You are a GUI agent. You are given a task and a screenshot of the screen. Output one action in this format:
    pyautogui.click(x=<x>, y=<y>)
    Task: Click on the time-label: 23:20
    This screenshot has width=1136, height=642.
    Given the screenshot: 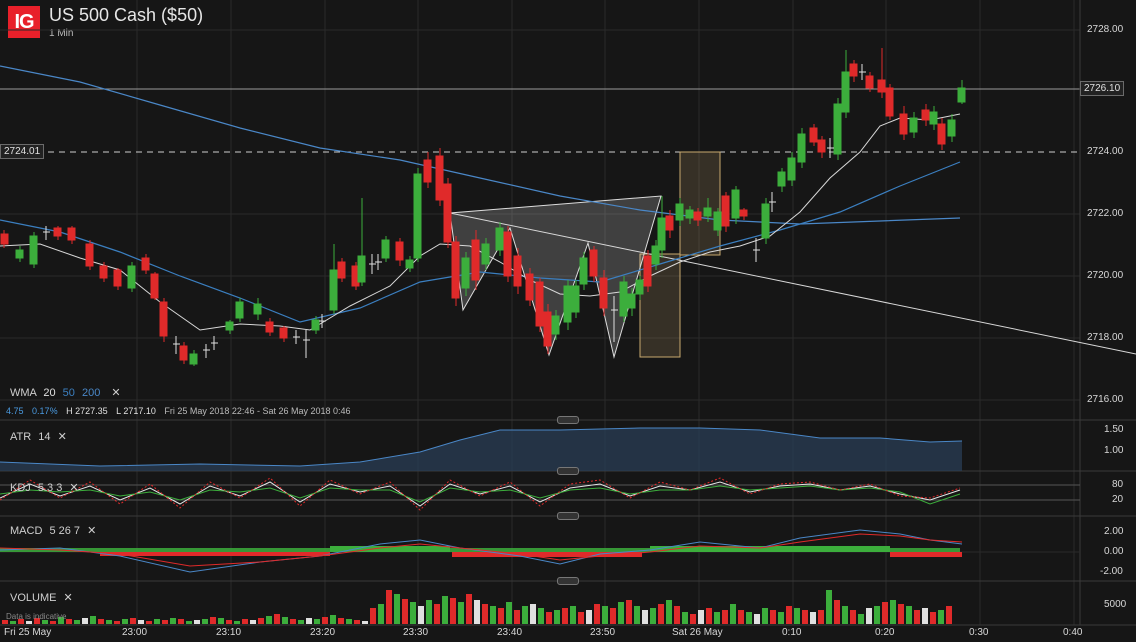 What is the action you would take?
    pyautogui.click(x=323, y=632)
    